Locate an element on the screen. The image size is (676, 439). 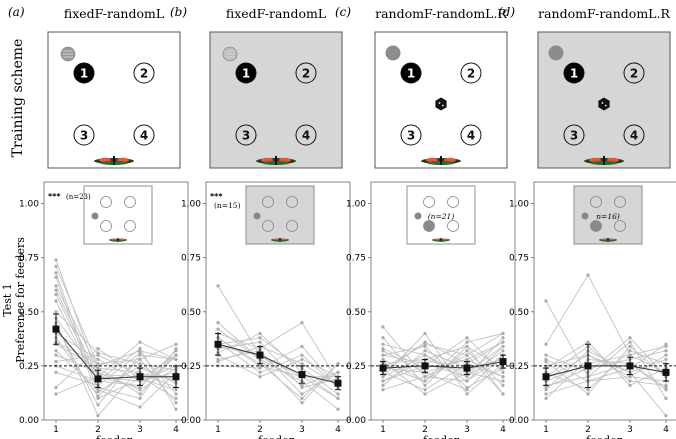
x-tick-label: 2 is located at coordinates (260, 430).